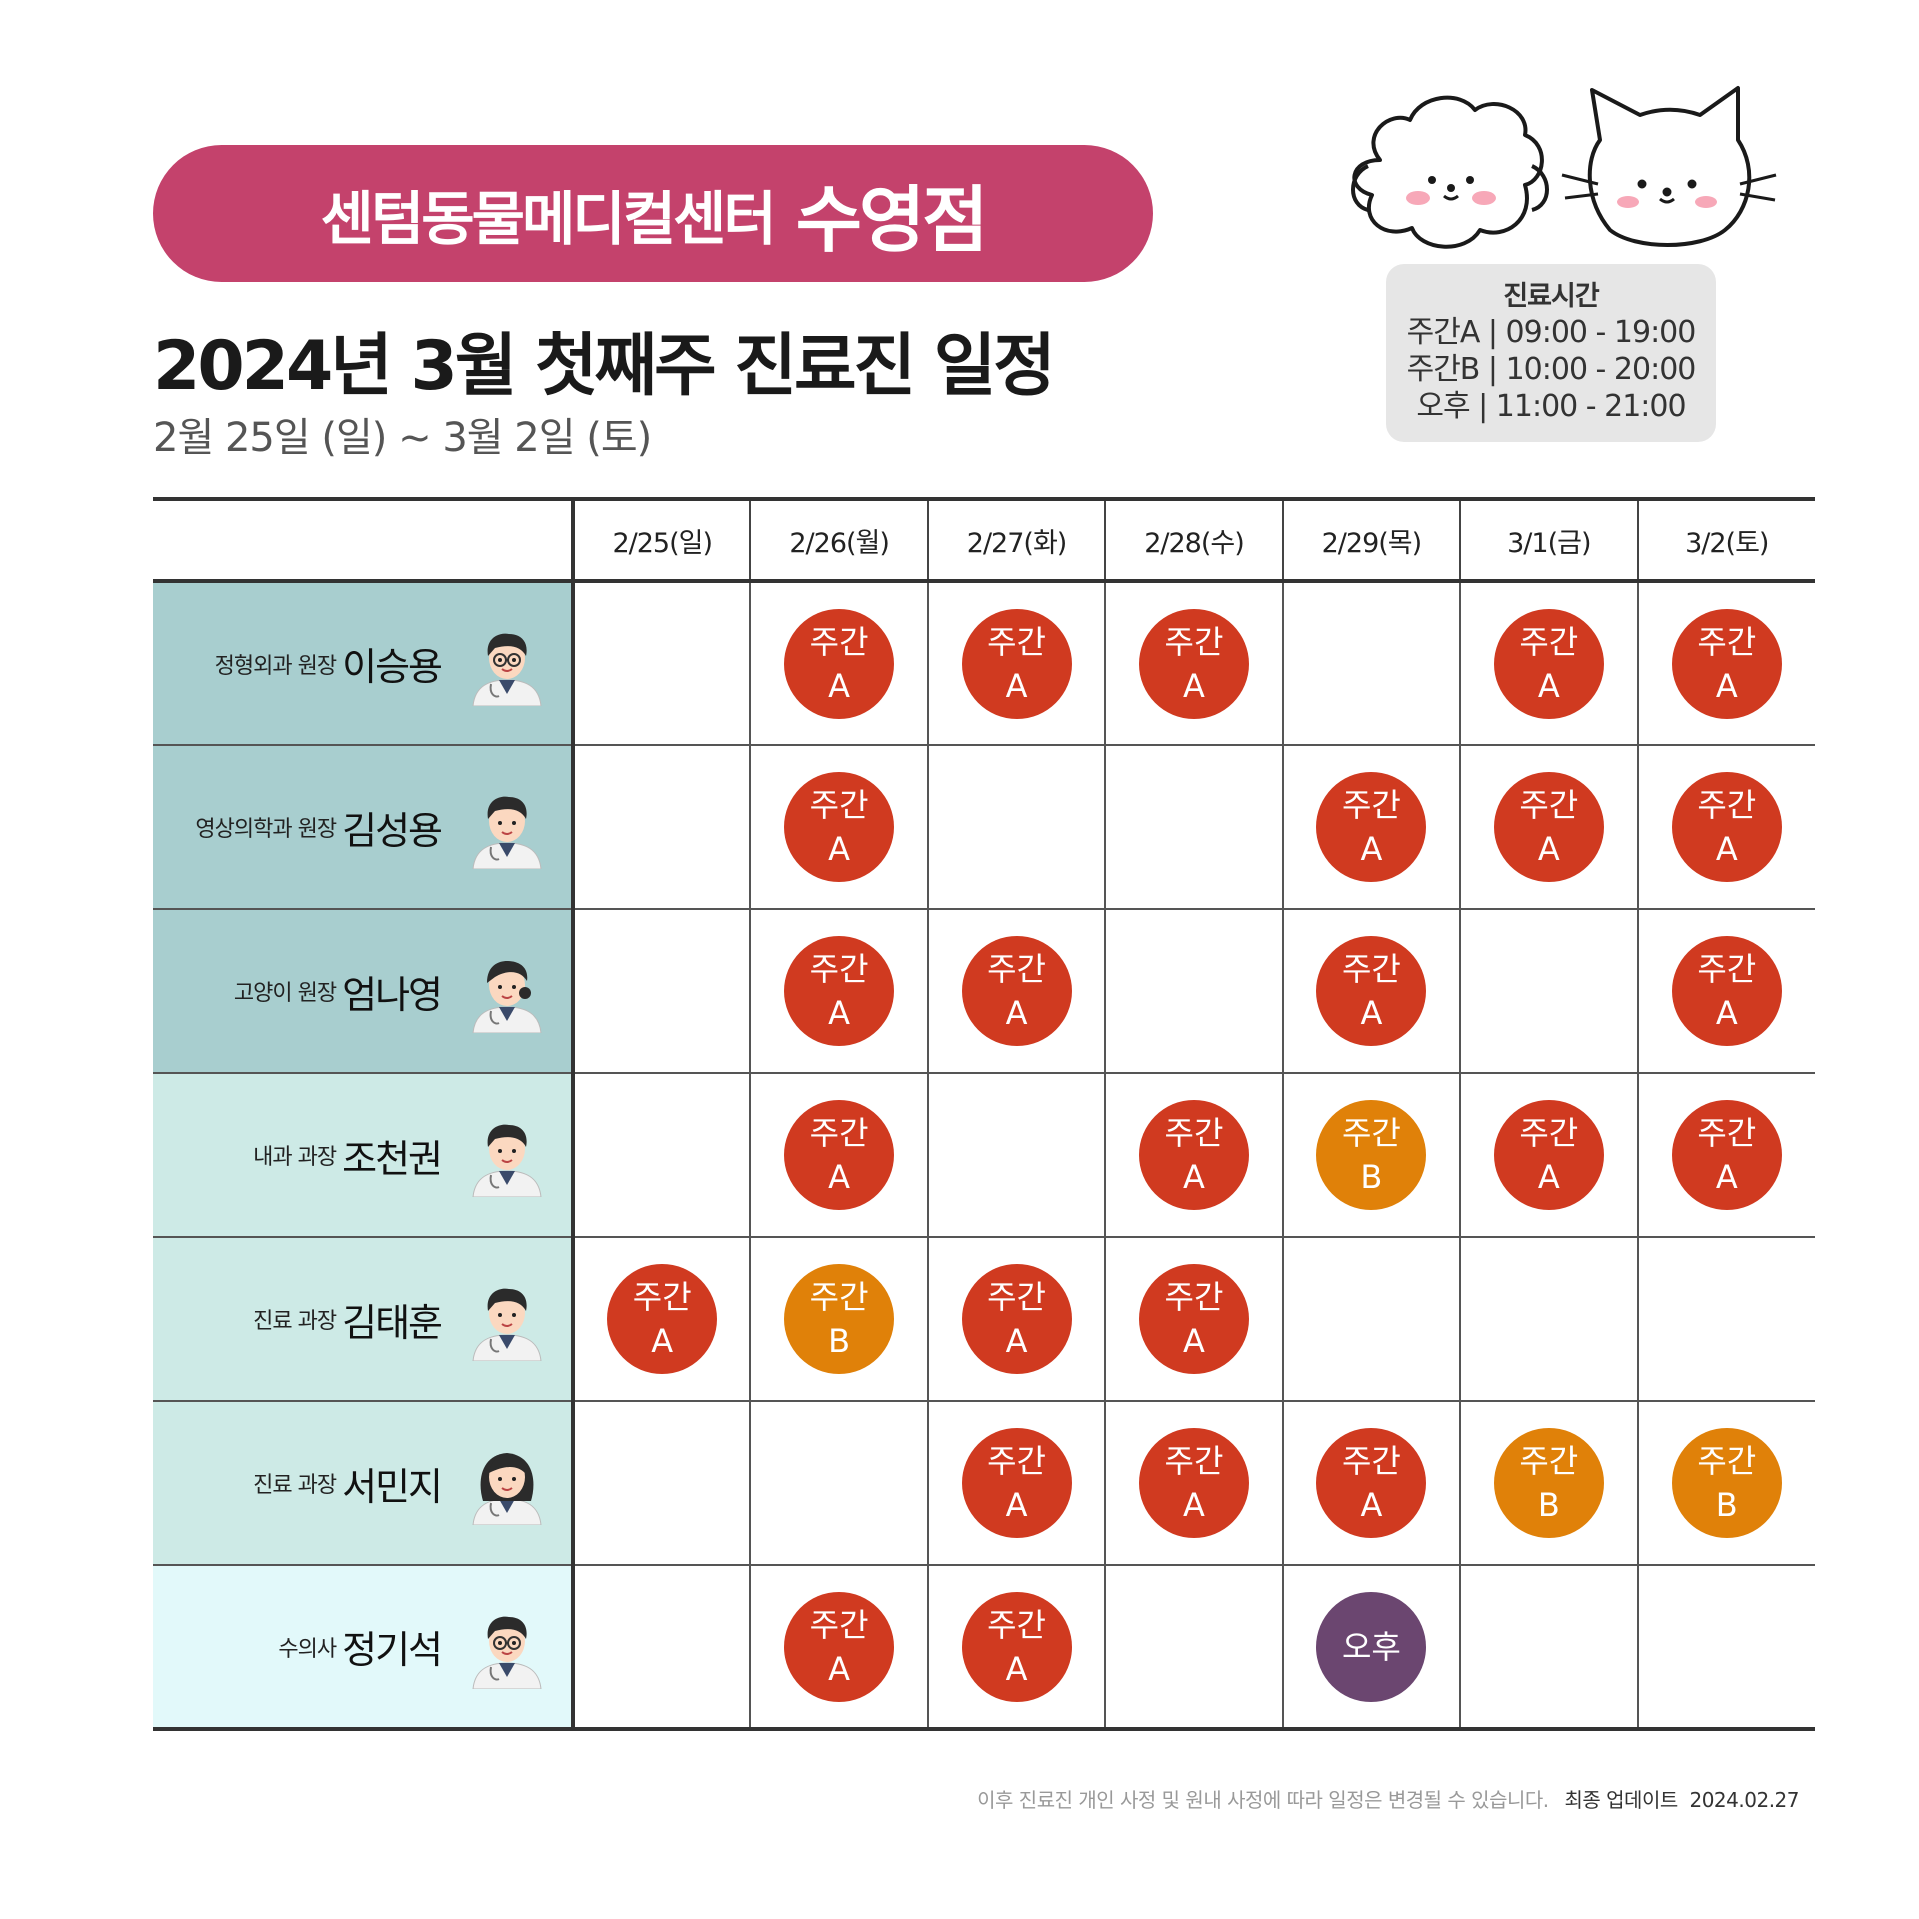 The height and width of the screenshot is (1919, 1919). I want to click on branch-name: 수영점, so click(892, 220).